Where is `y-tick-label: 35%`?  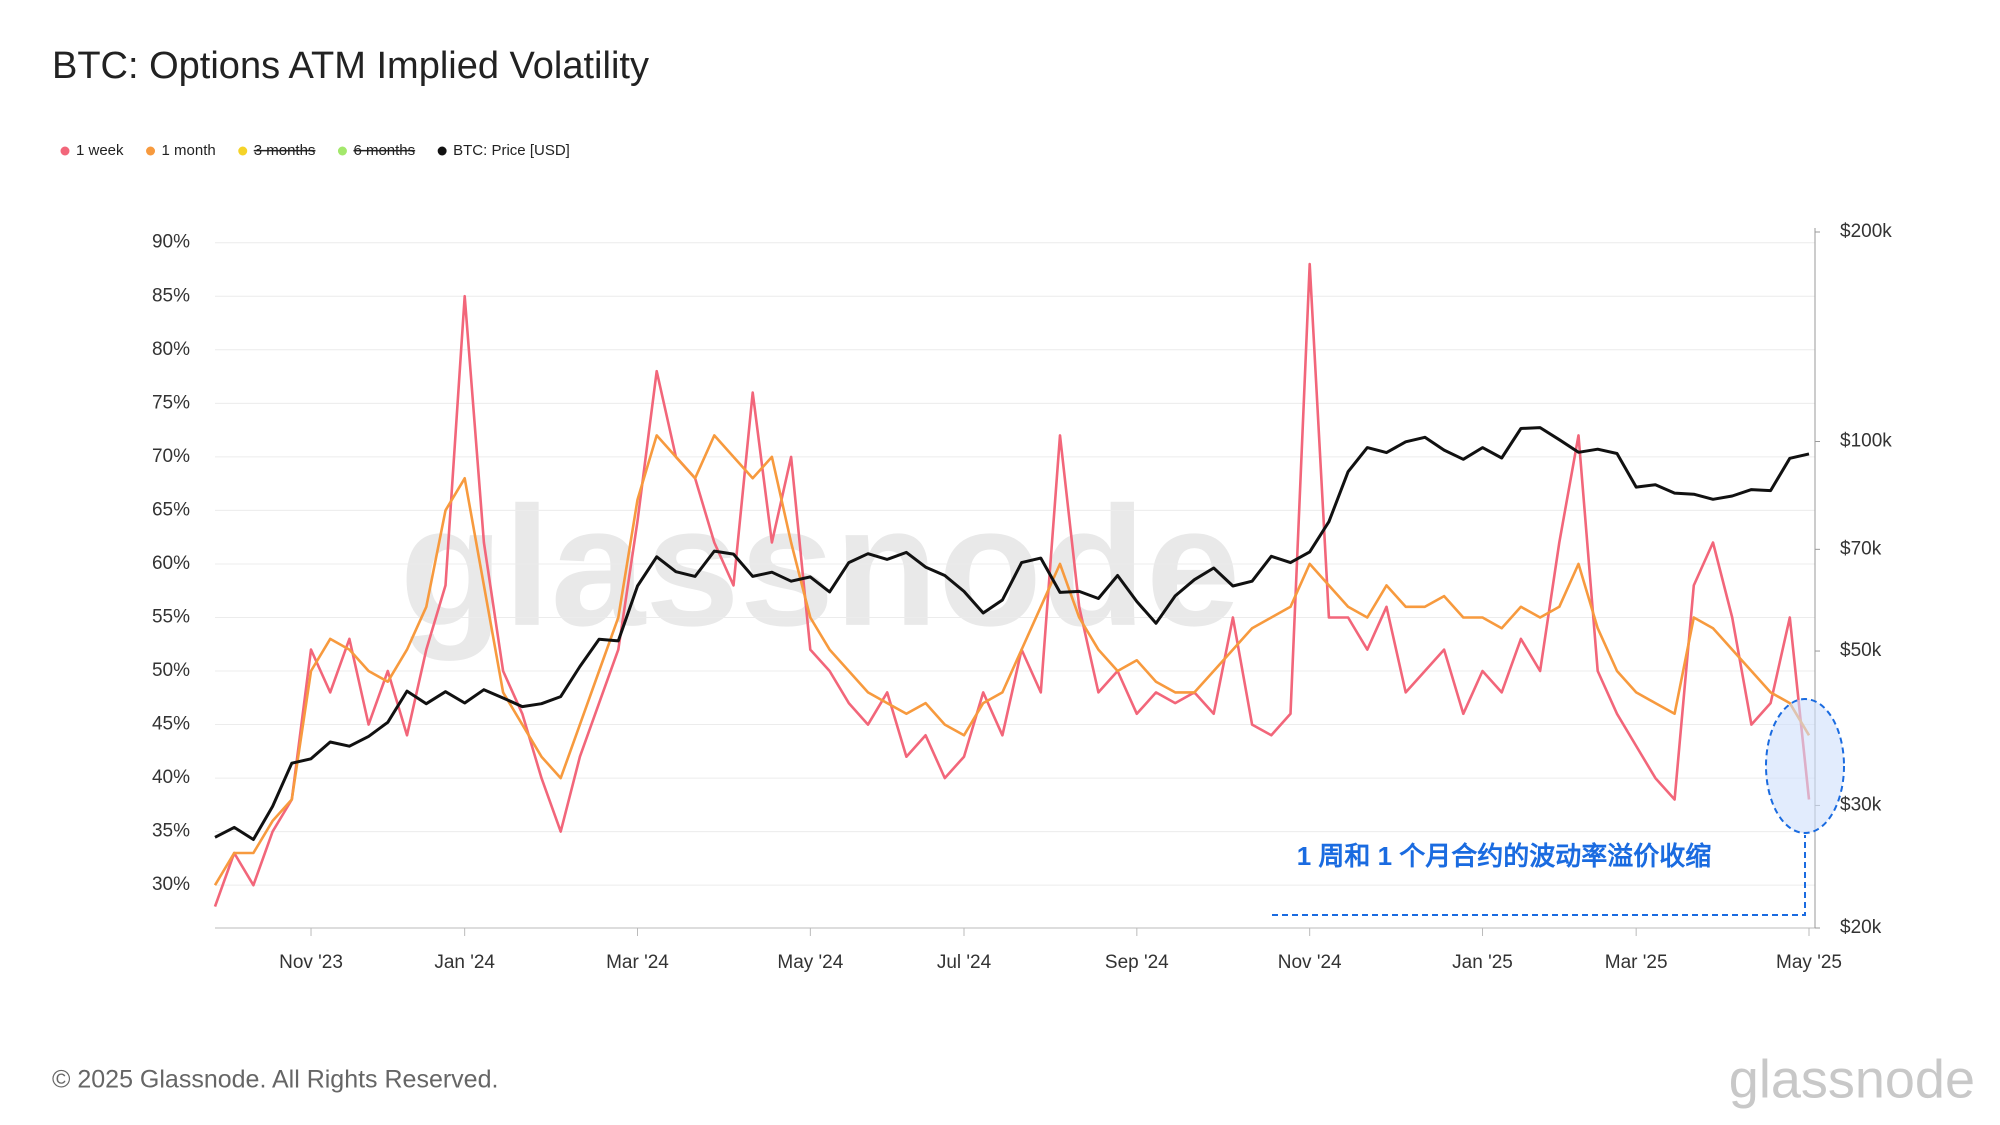 y-tick-label: 35% is located at coordinates (171, 831).